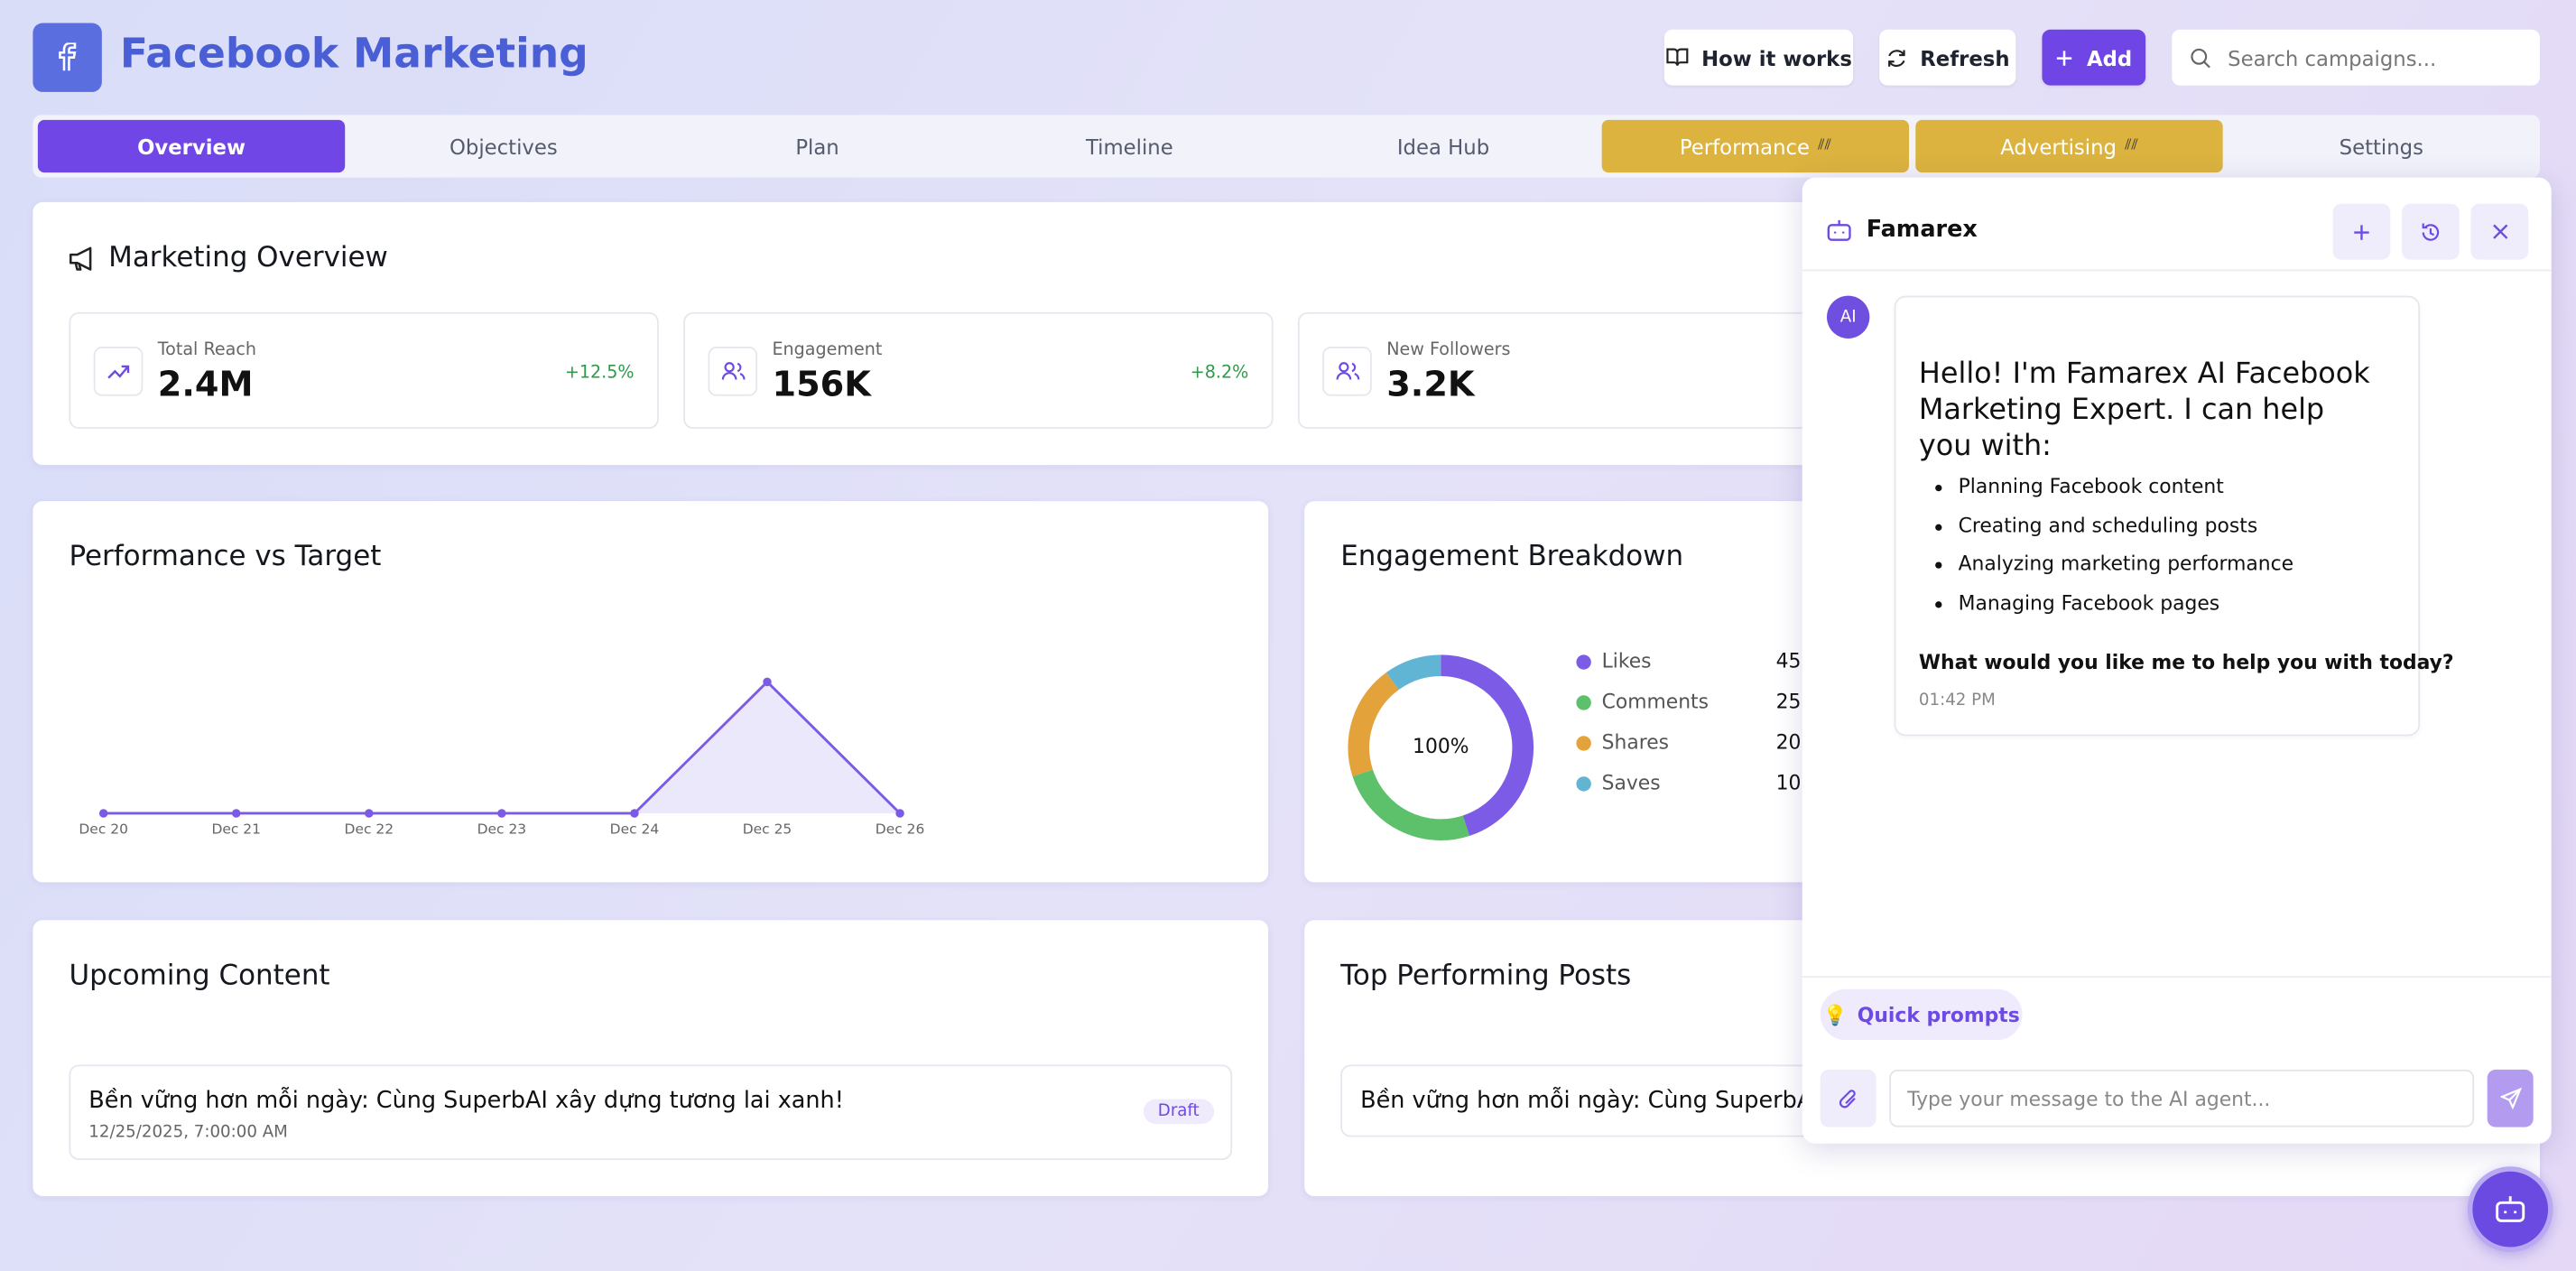  Describe the element at coordinates (1849, 317) in the screenshot. I see `agent-avatar: AI` at that location.